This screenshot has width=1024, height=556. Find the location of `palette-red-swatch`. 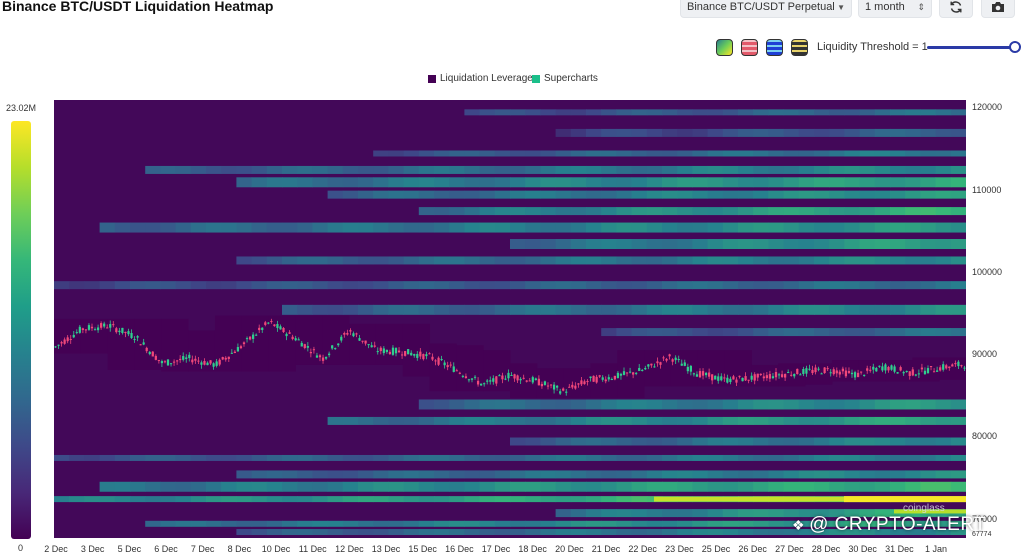

palette-red-swatch is located at coordinates (749, 47).